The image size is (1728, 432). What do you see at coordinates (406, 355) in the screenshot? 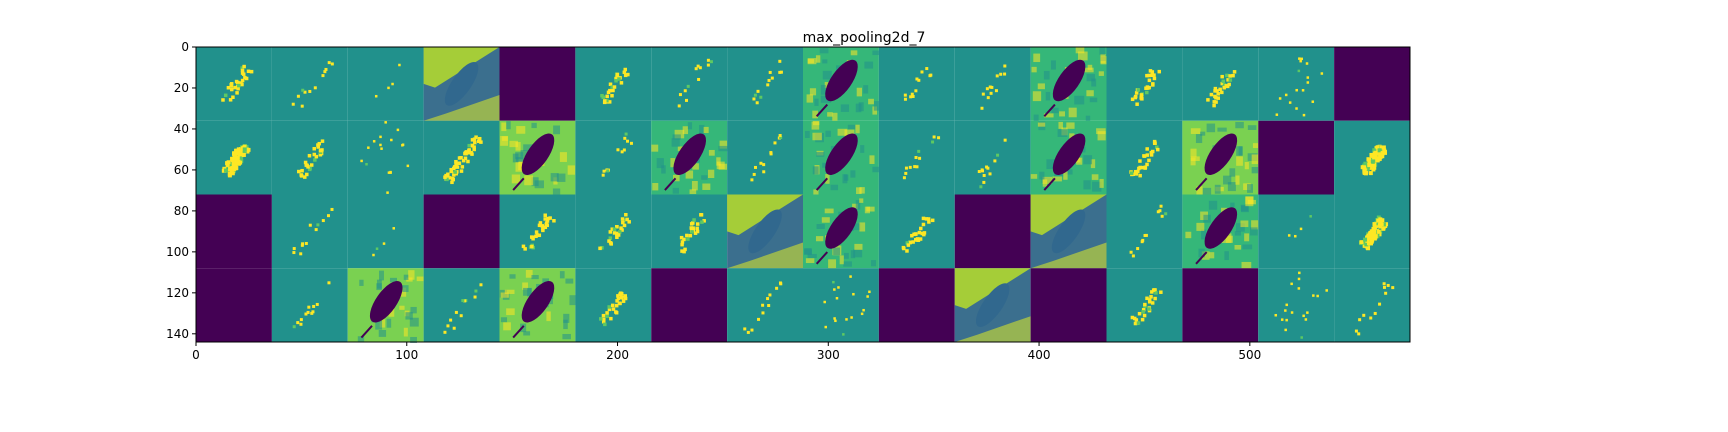
I see `x-tick-label: 100` at bounding box center [406, 355].